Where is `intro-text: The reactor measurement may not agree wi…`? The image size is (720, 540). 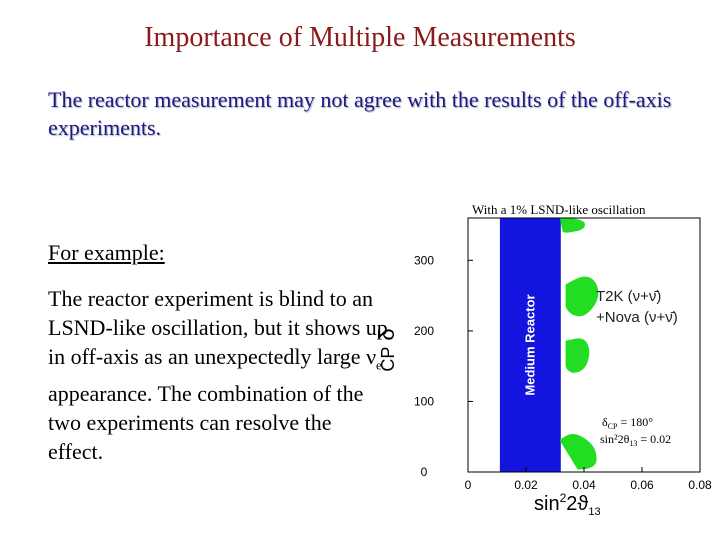
intro-text: The reactor measurement may not agree wi… is located at coordinates (360, 113).